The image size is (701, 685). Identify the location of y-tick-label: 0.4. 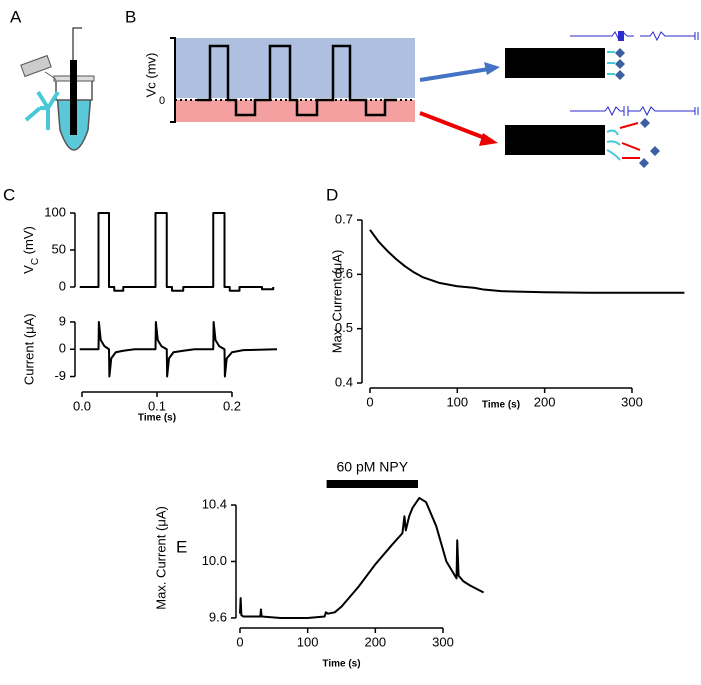
(344, 381).